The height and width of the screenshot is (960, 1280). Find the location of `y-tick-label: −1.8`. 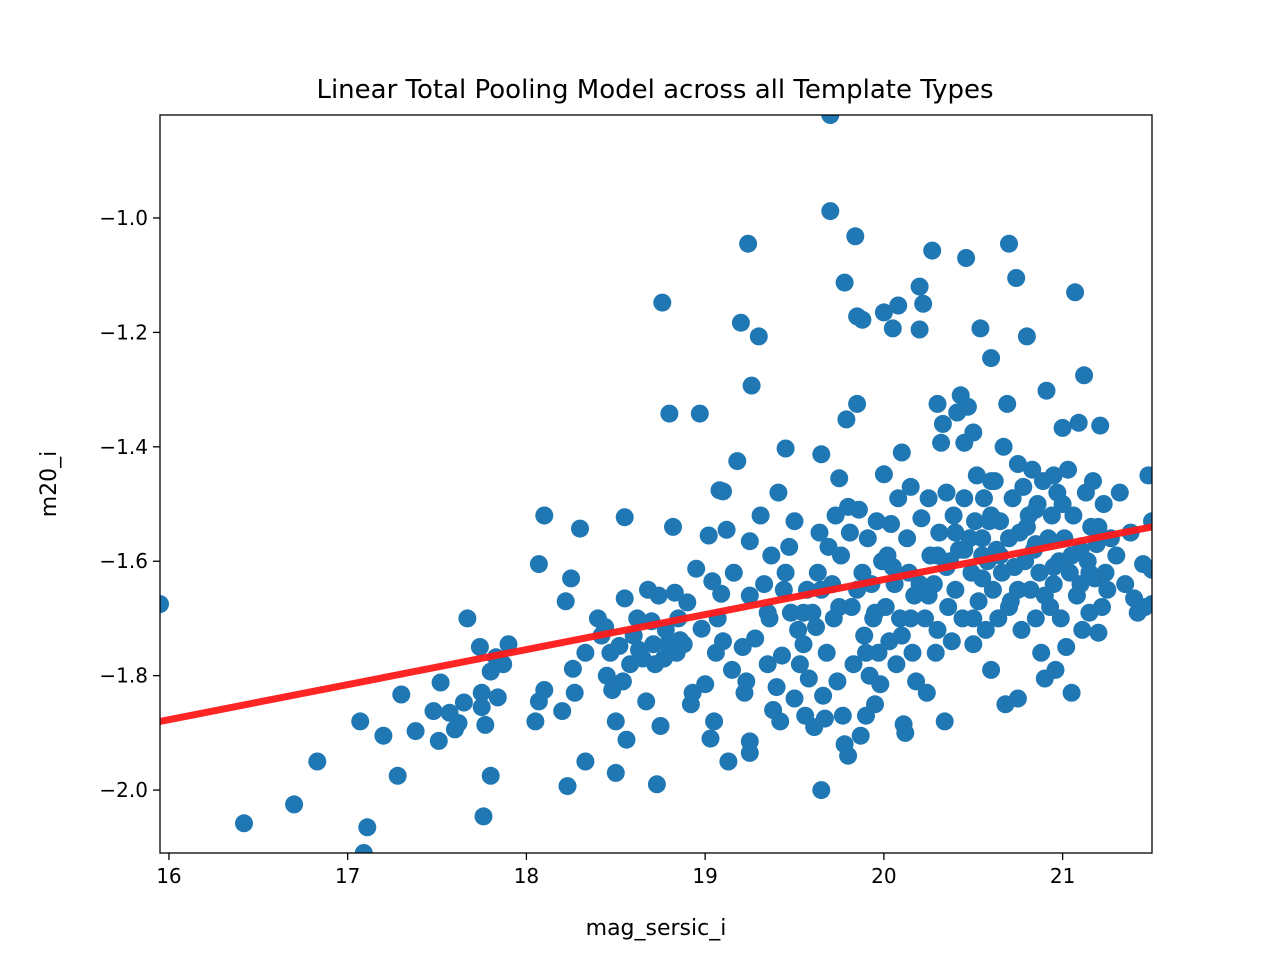

y-tick-label: −1.8 is located at coordinates (123, 676).